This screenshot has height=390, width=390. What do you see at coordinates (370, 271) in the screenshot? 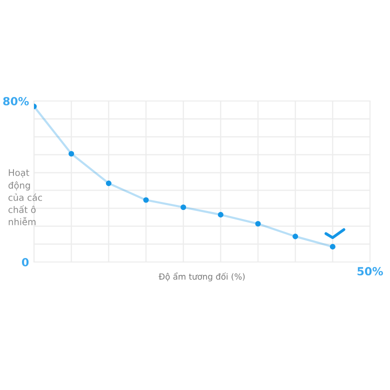
I see `text: 50%` at bounding box center [370, 271].